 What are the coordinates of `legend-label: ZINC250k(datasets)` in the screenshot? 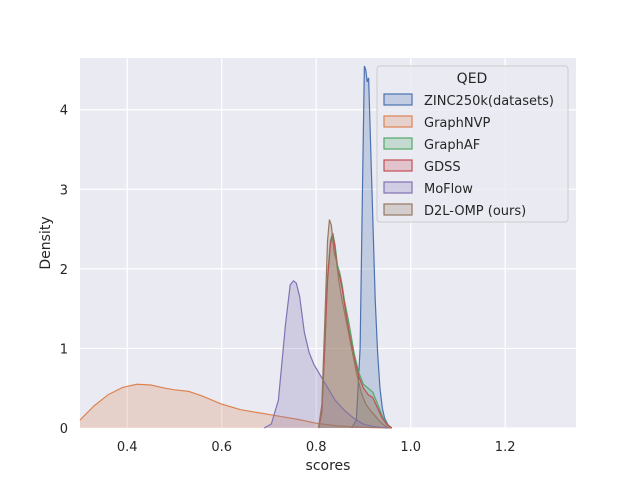 It's located at (489, 101).